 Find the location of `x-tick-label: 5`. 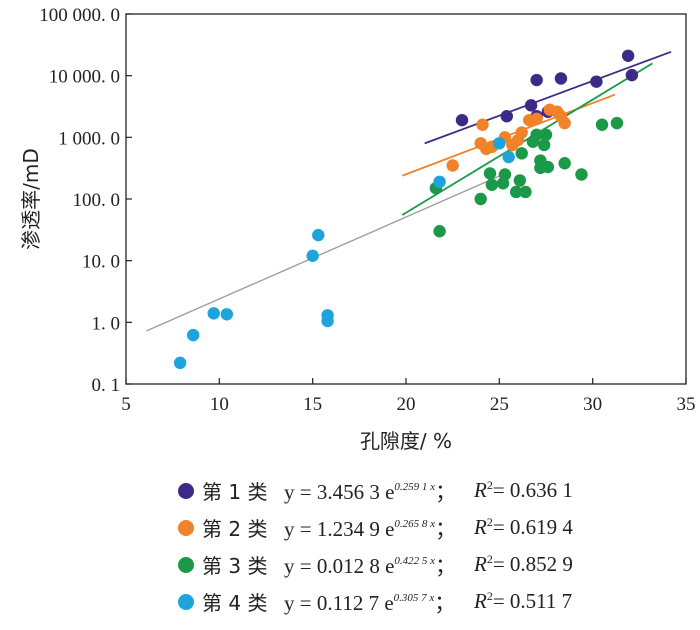

x-tick-label: 5 is located at coordinates (126, 404).